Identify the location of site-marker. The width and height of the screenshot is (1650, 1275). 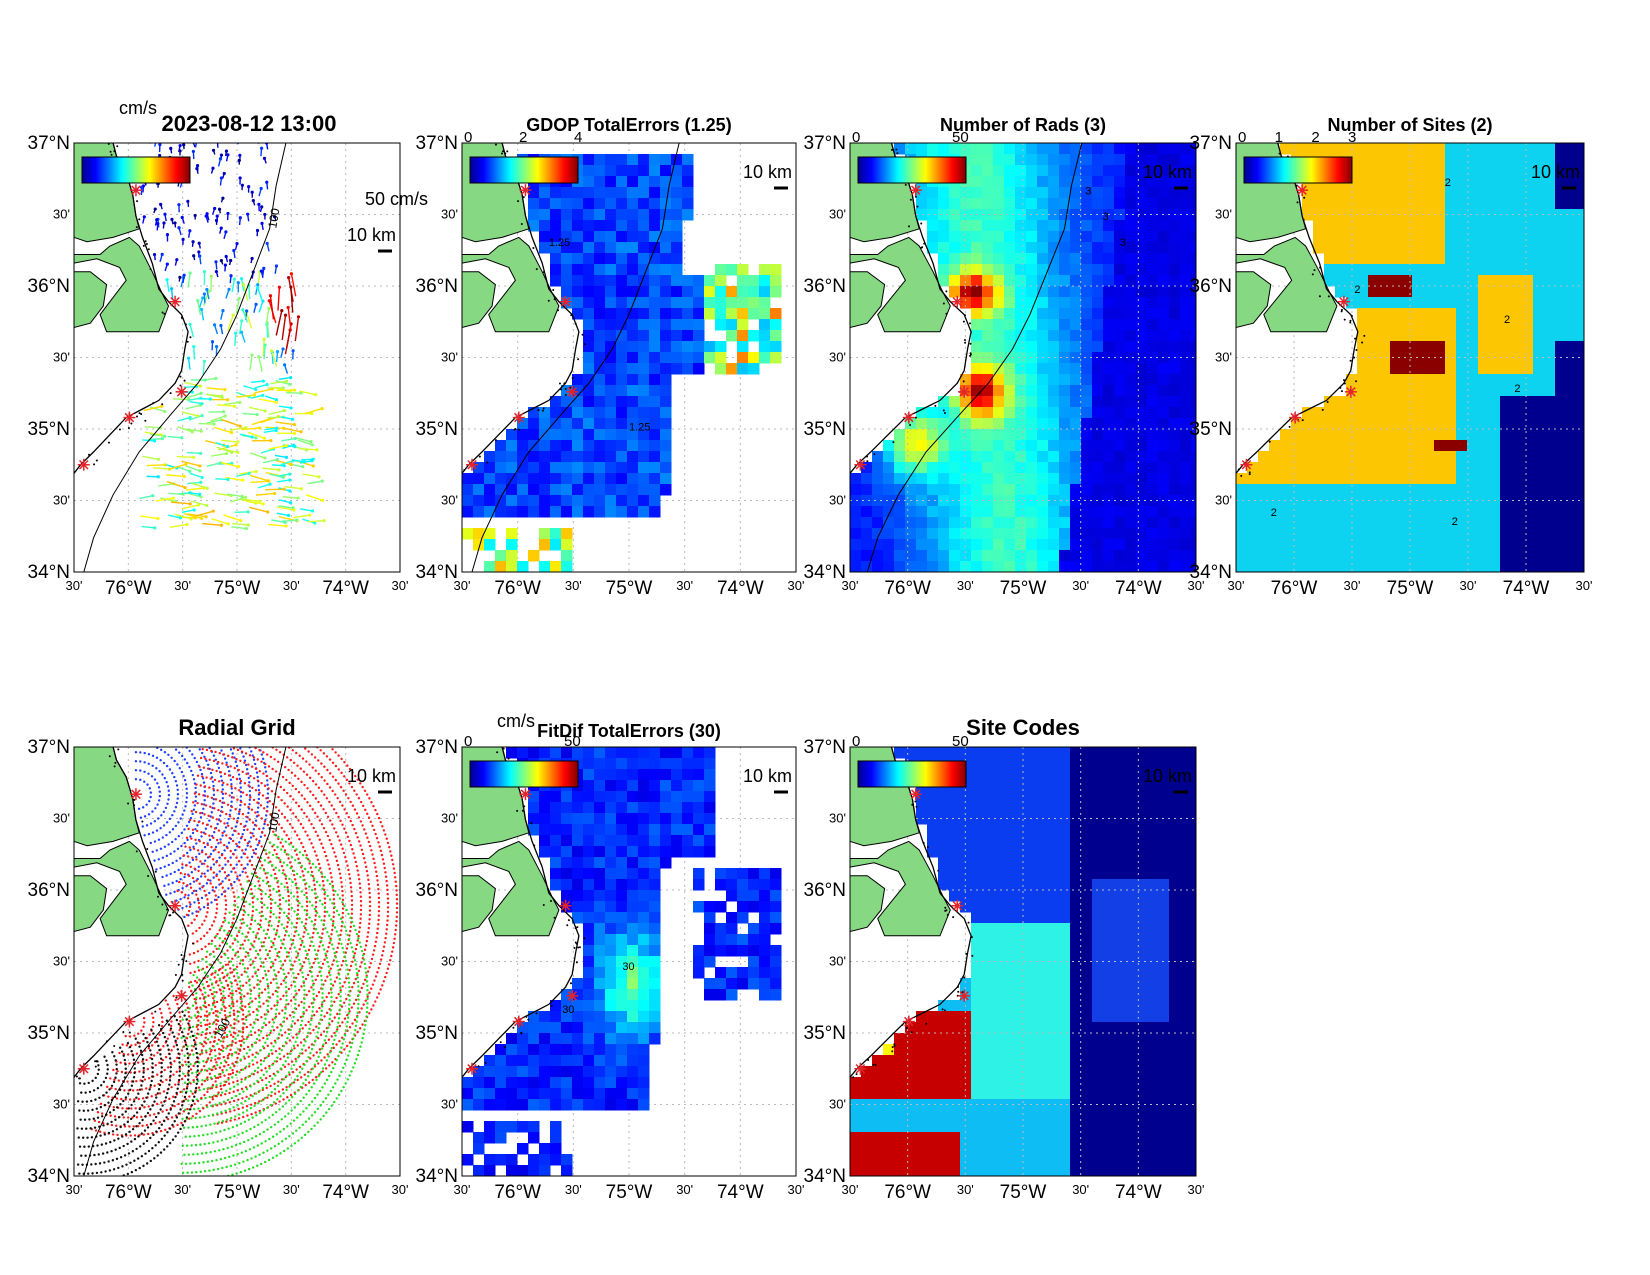
(135, 190).